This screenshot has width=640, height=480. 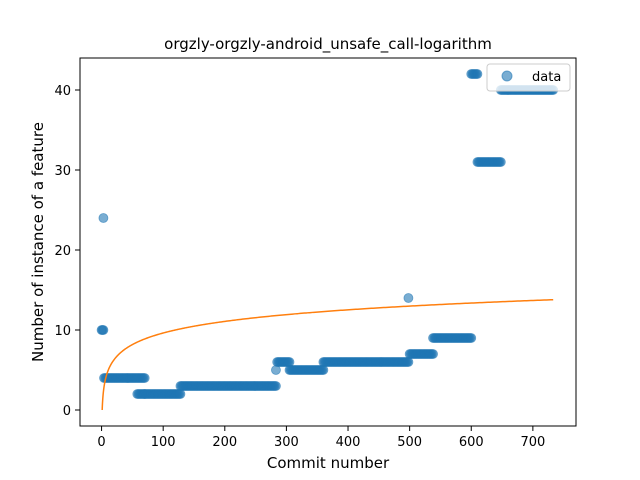 What do you see at coordinates (409, 442) in the screenshot?
I see `x-tick-label: 500` at bounding box center [409, 442].